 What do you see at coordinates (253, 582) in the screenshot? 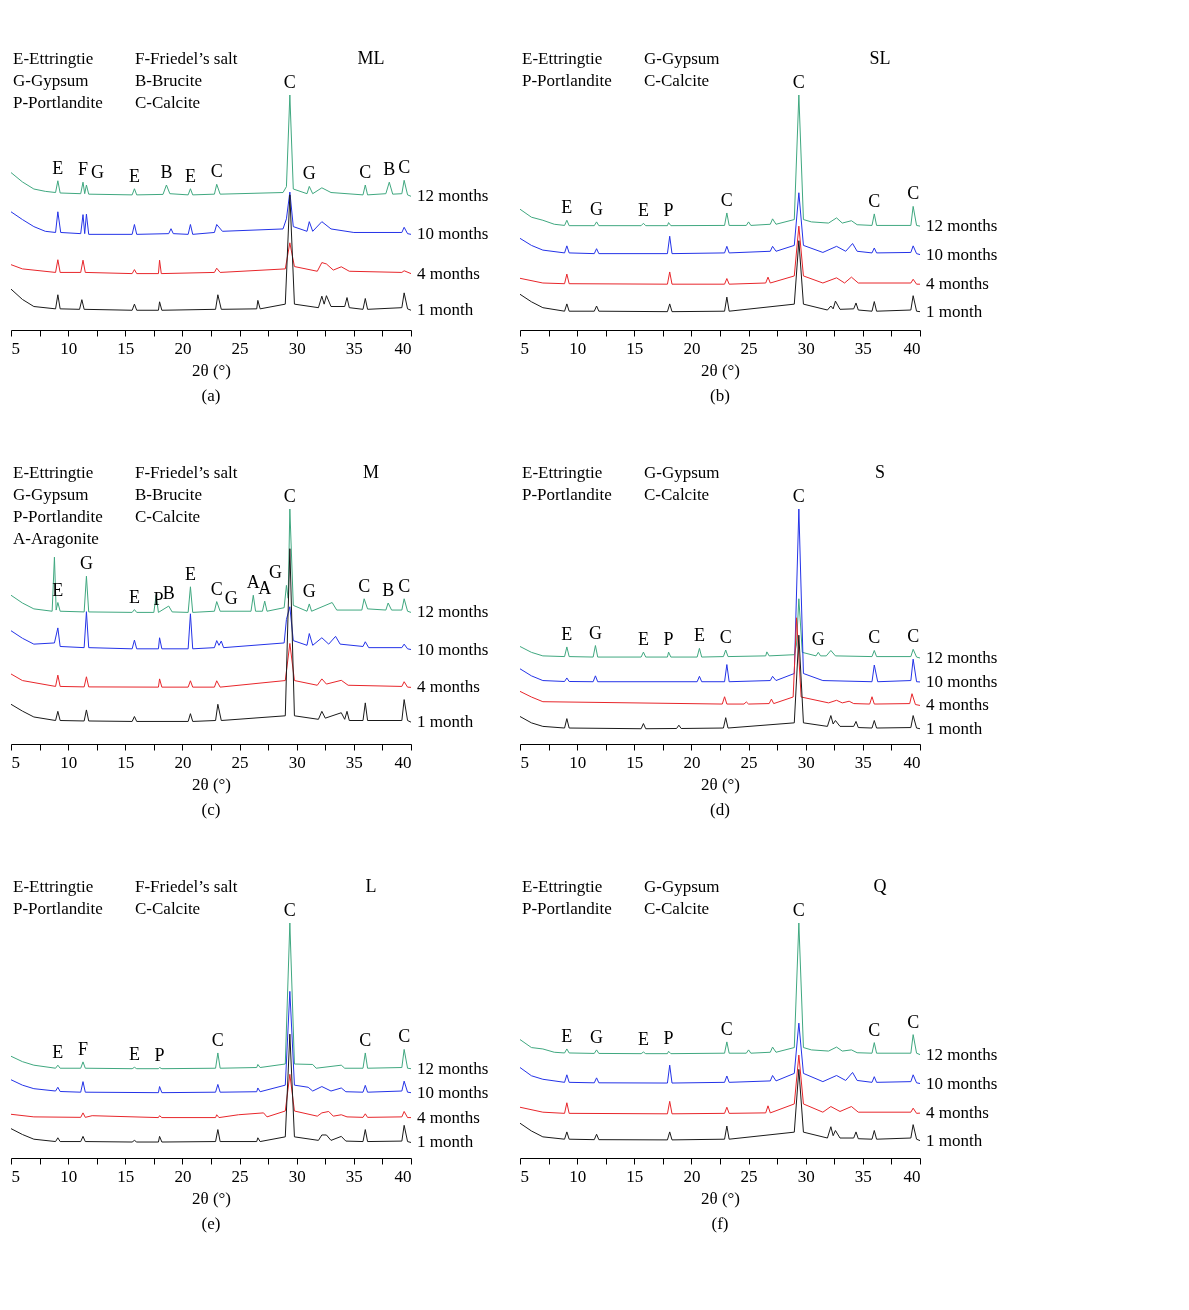
I see `annotation: A` at bounding box center [253, 582].